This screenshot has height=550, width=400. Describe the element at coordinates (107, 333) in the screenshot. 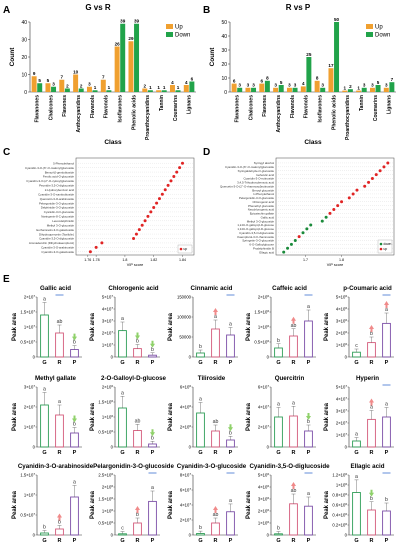

I see `y-tick-label: 2×107` at that location.